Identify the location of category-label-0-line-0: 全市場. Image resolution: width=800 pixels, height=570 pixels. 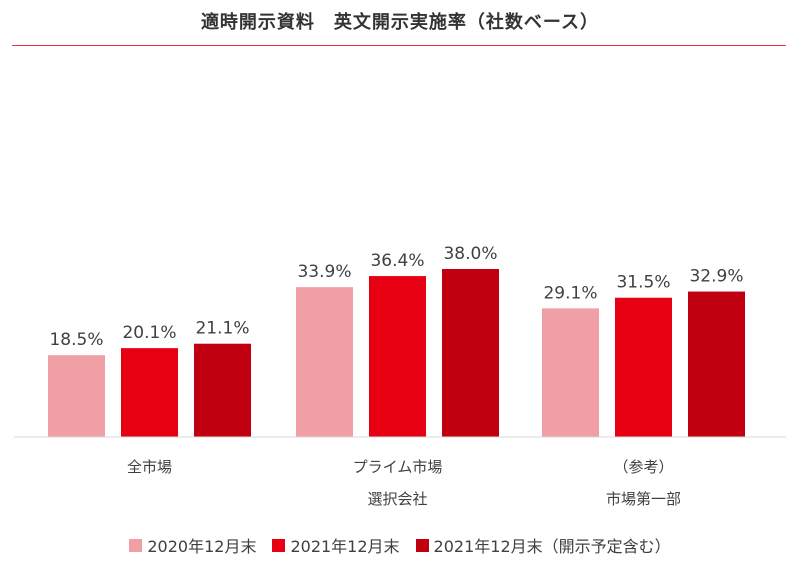
(149, 467).